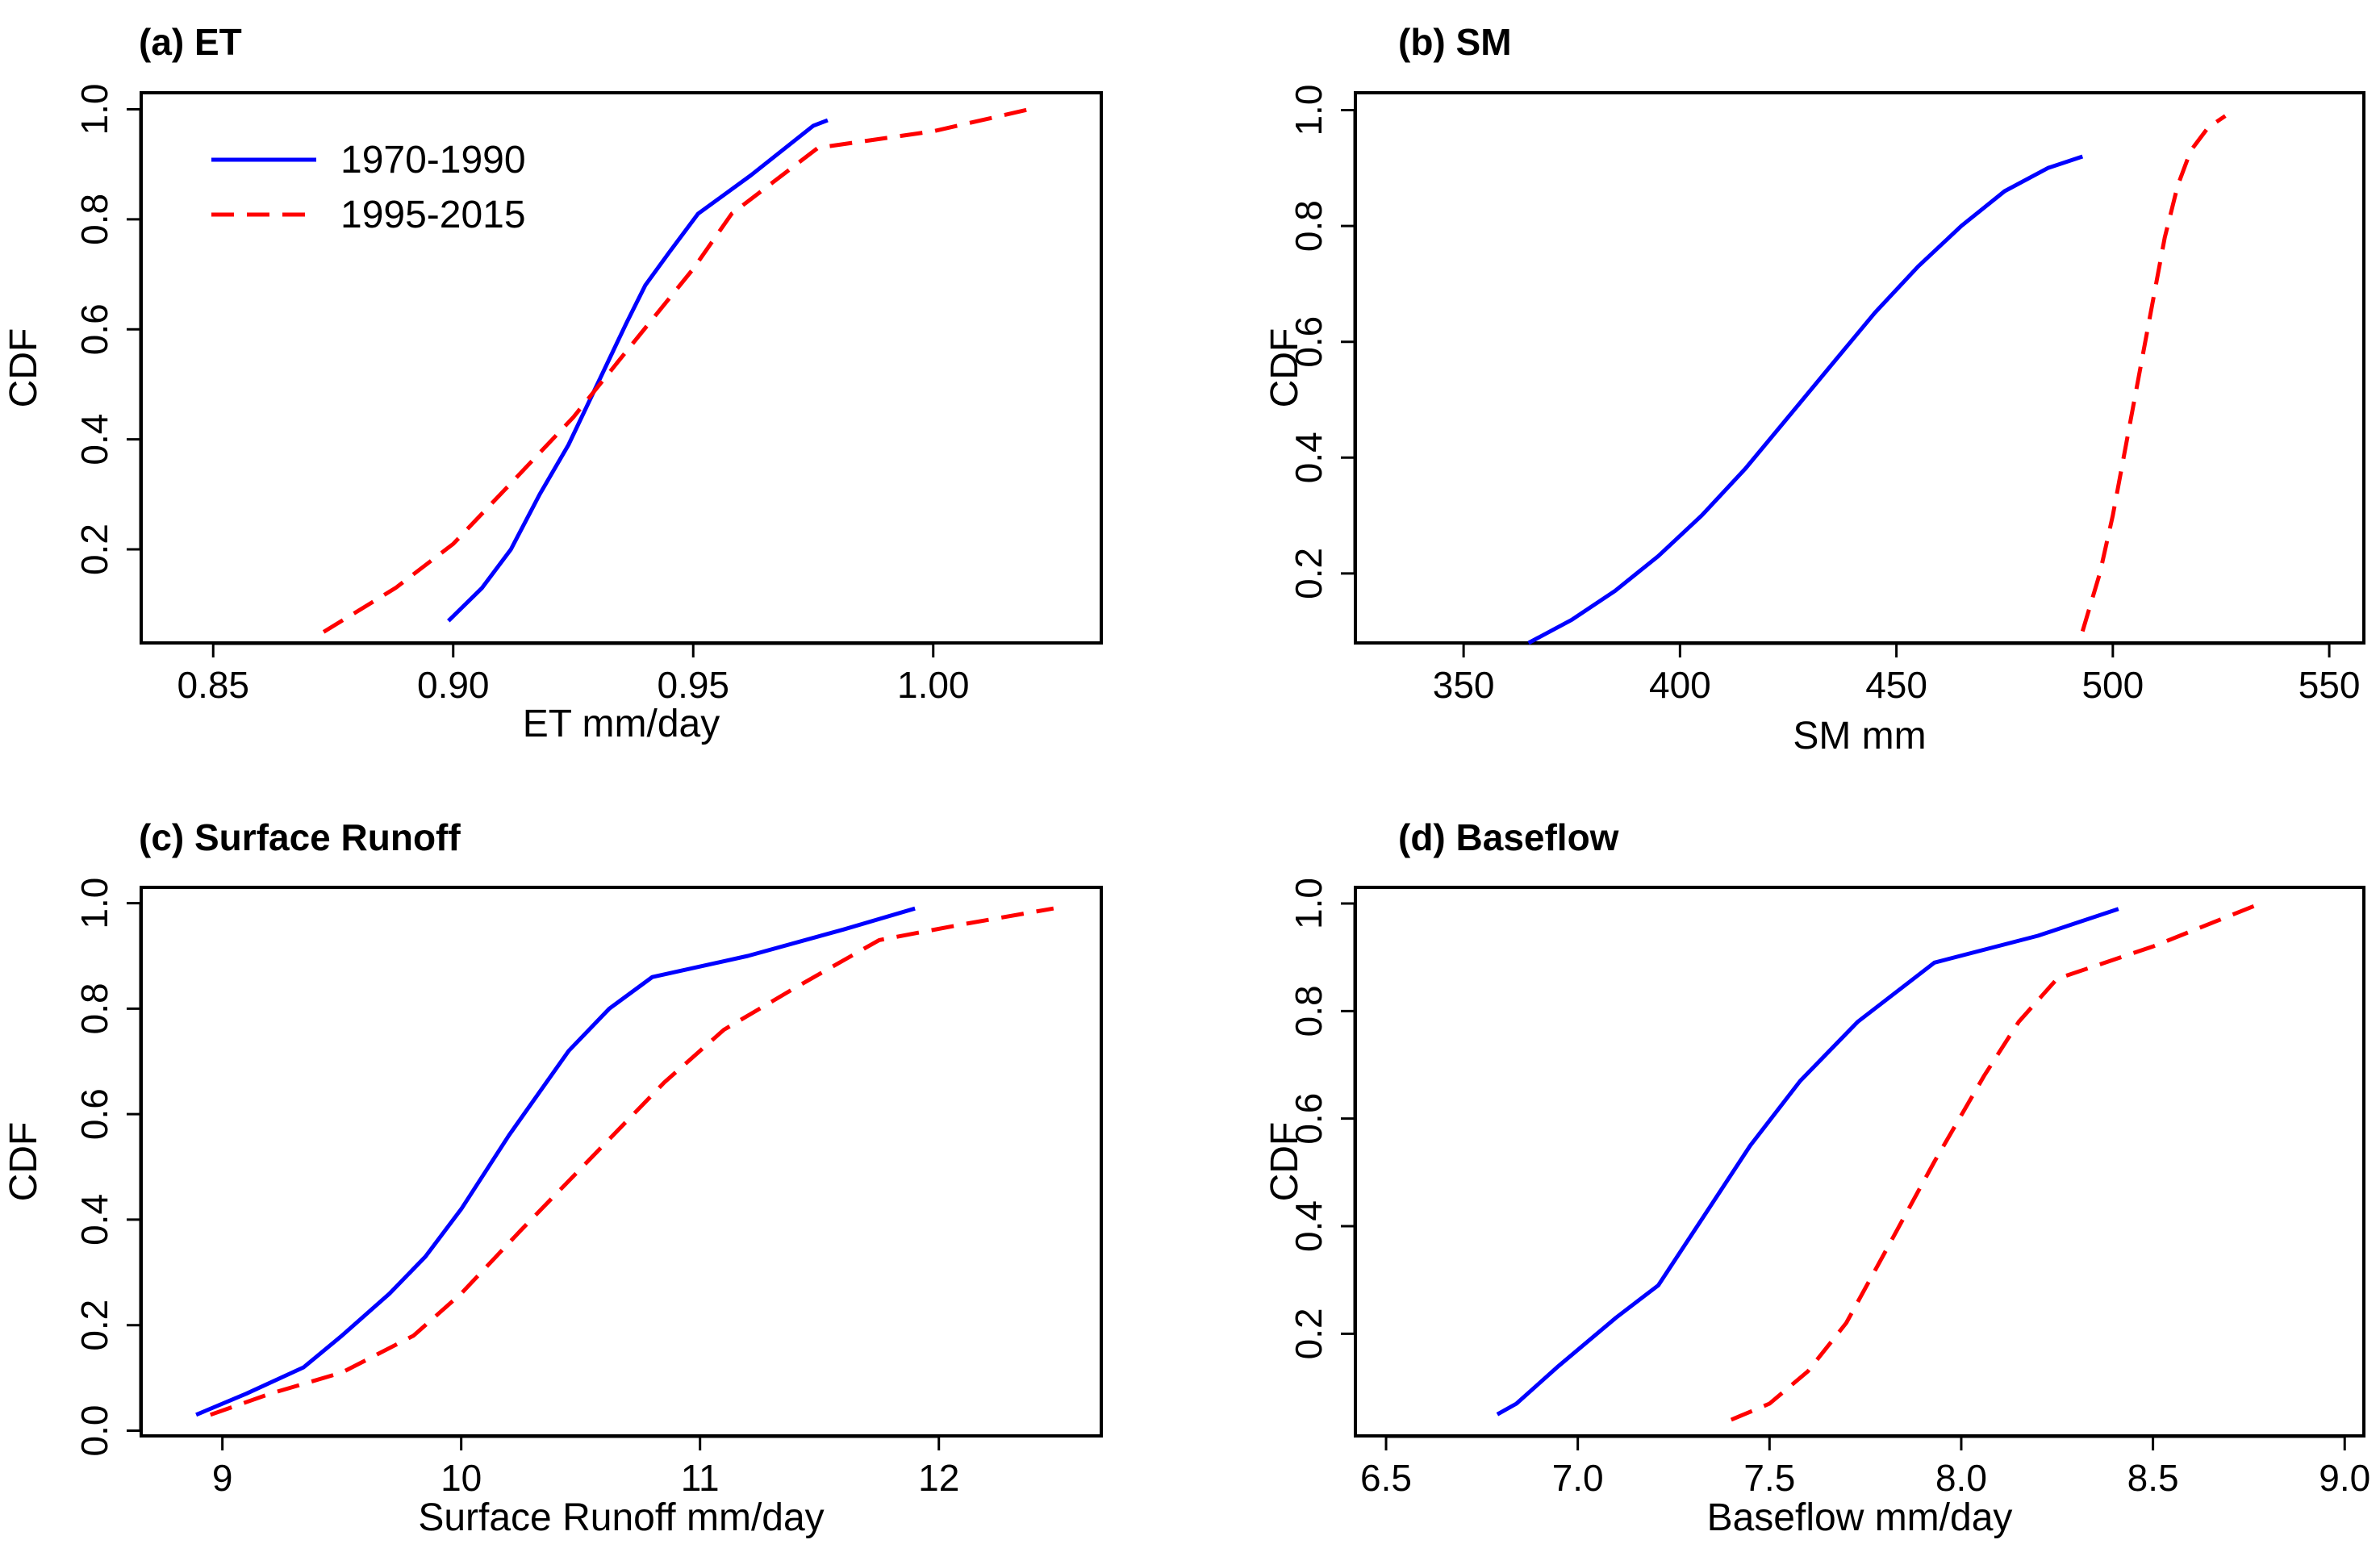 The height and width of the screenshot is (1544, 2380). I want to click on chart-title: (a) ET, so click(190, 42).